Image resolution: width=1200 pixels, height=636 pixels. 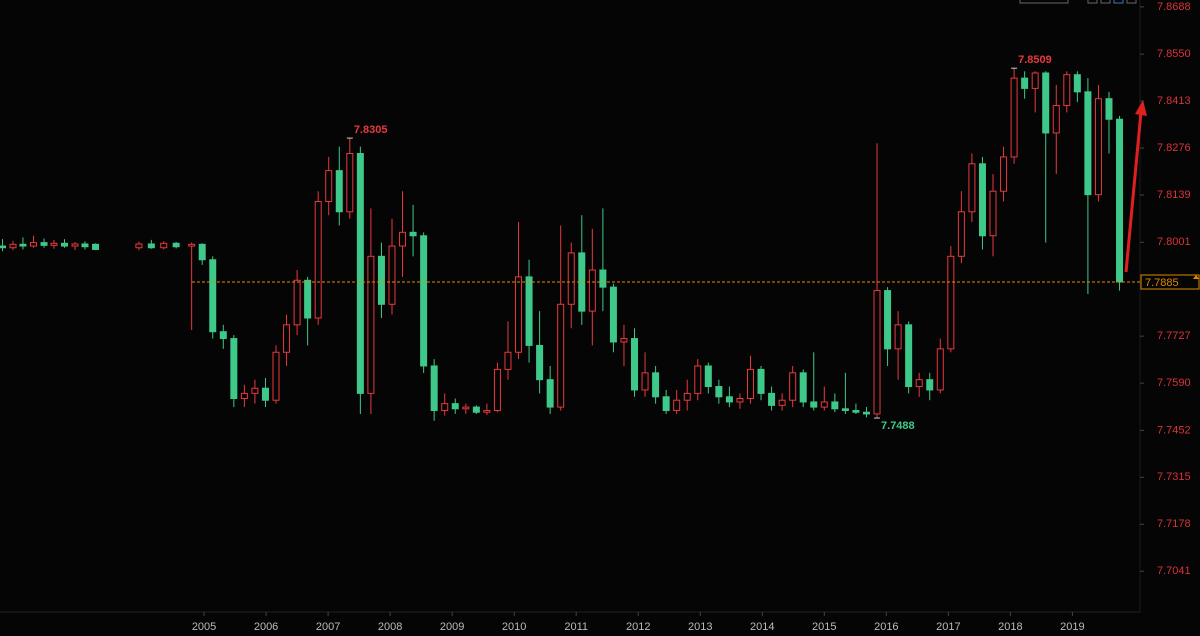 I want to click on x-tick-label: 2009, so click(x=452, y=627).